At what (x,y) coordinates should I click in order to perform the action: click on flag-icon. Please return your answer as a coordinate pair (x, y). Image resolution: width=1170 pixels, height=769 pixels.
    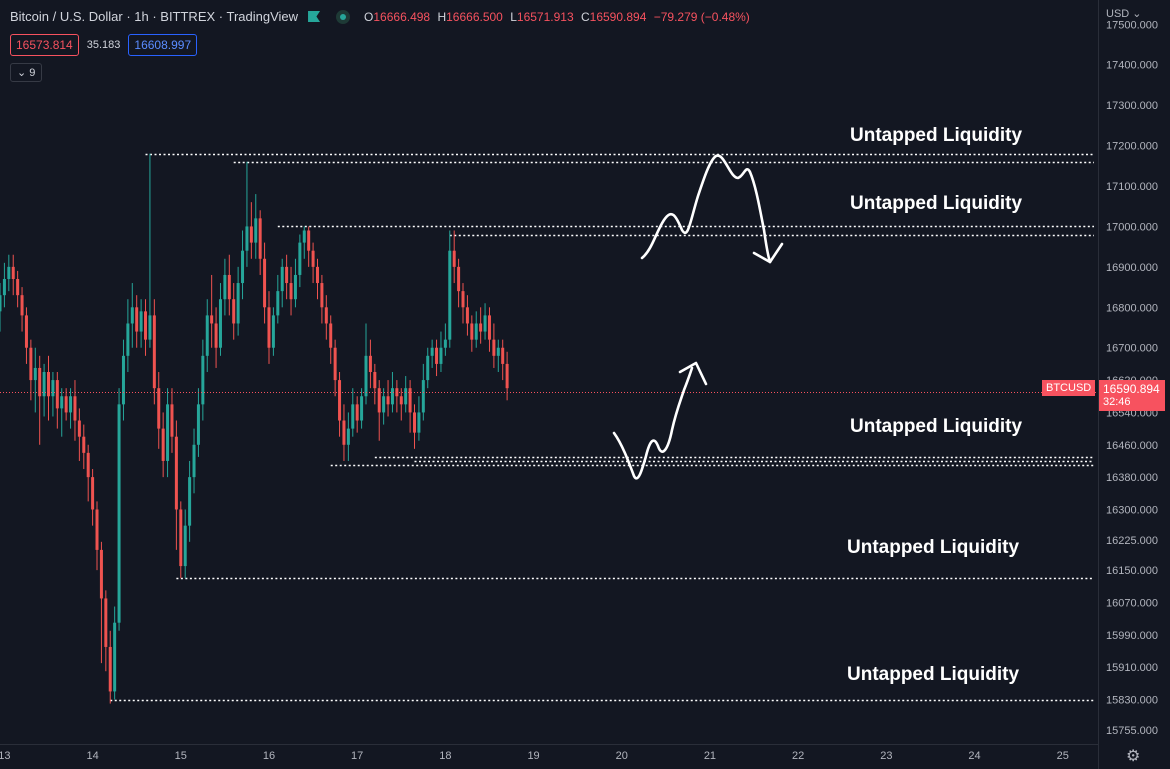
    Looking at the image, I should click on (314, 16).